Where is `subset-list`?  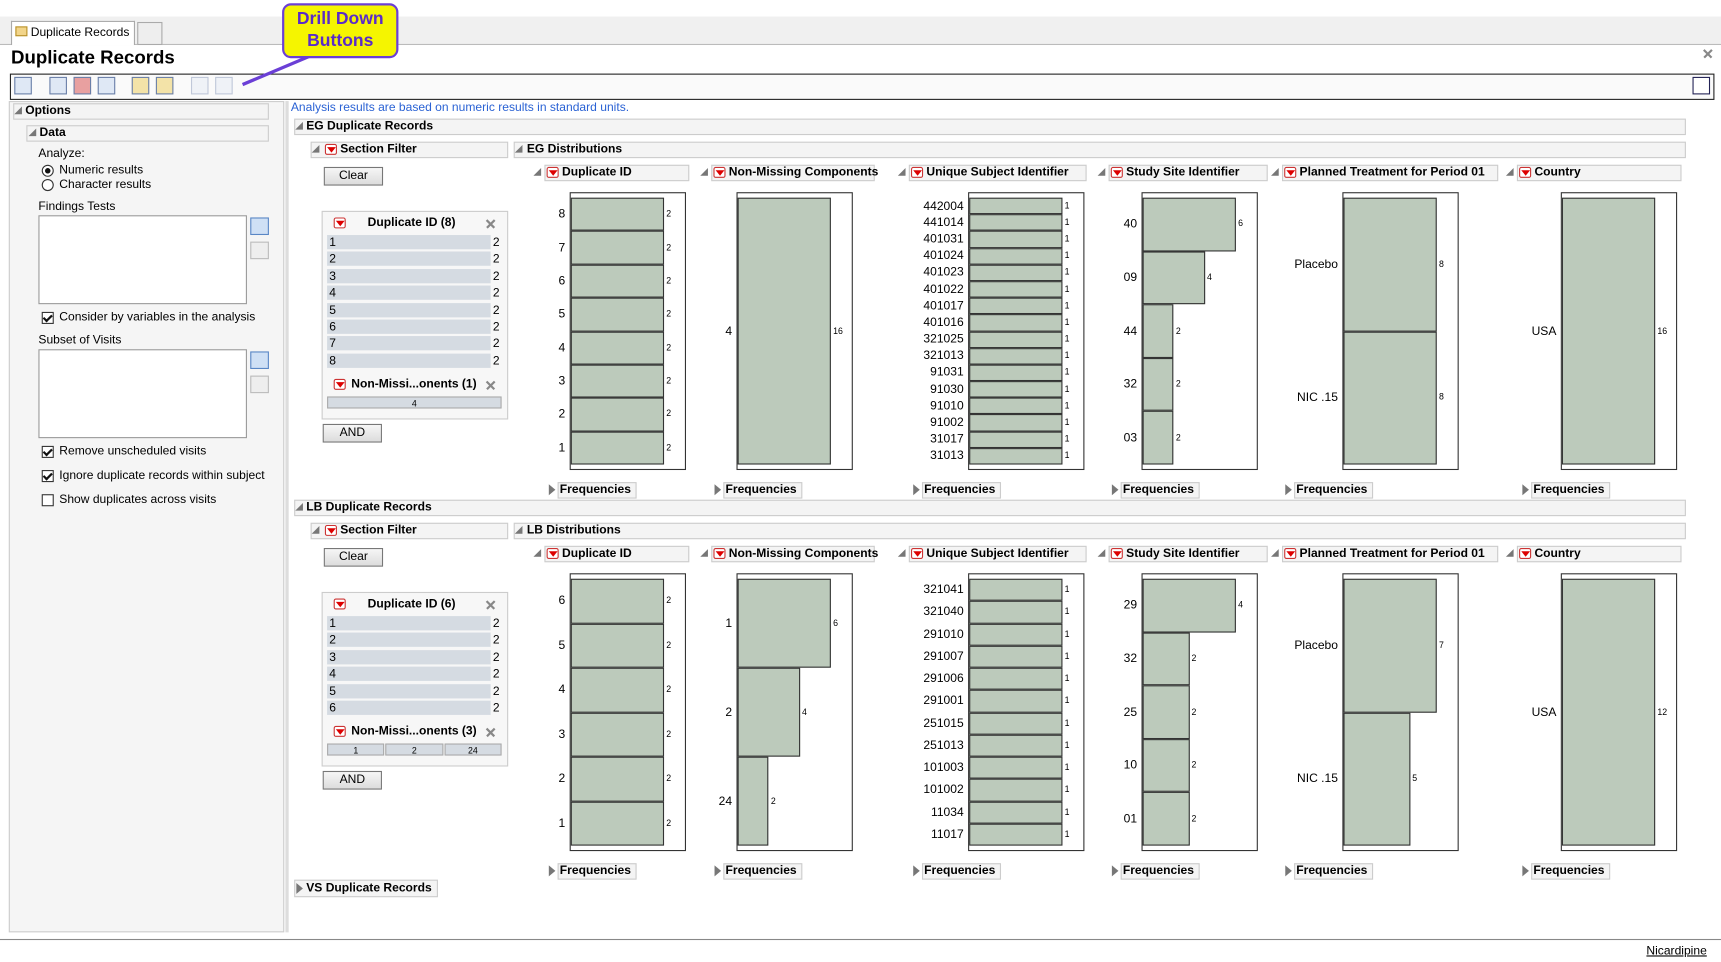
subset-list is located at coordinates (142, 393).